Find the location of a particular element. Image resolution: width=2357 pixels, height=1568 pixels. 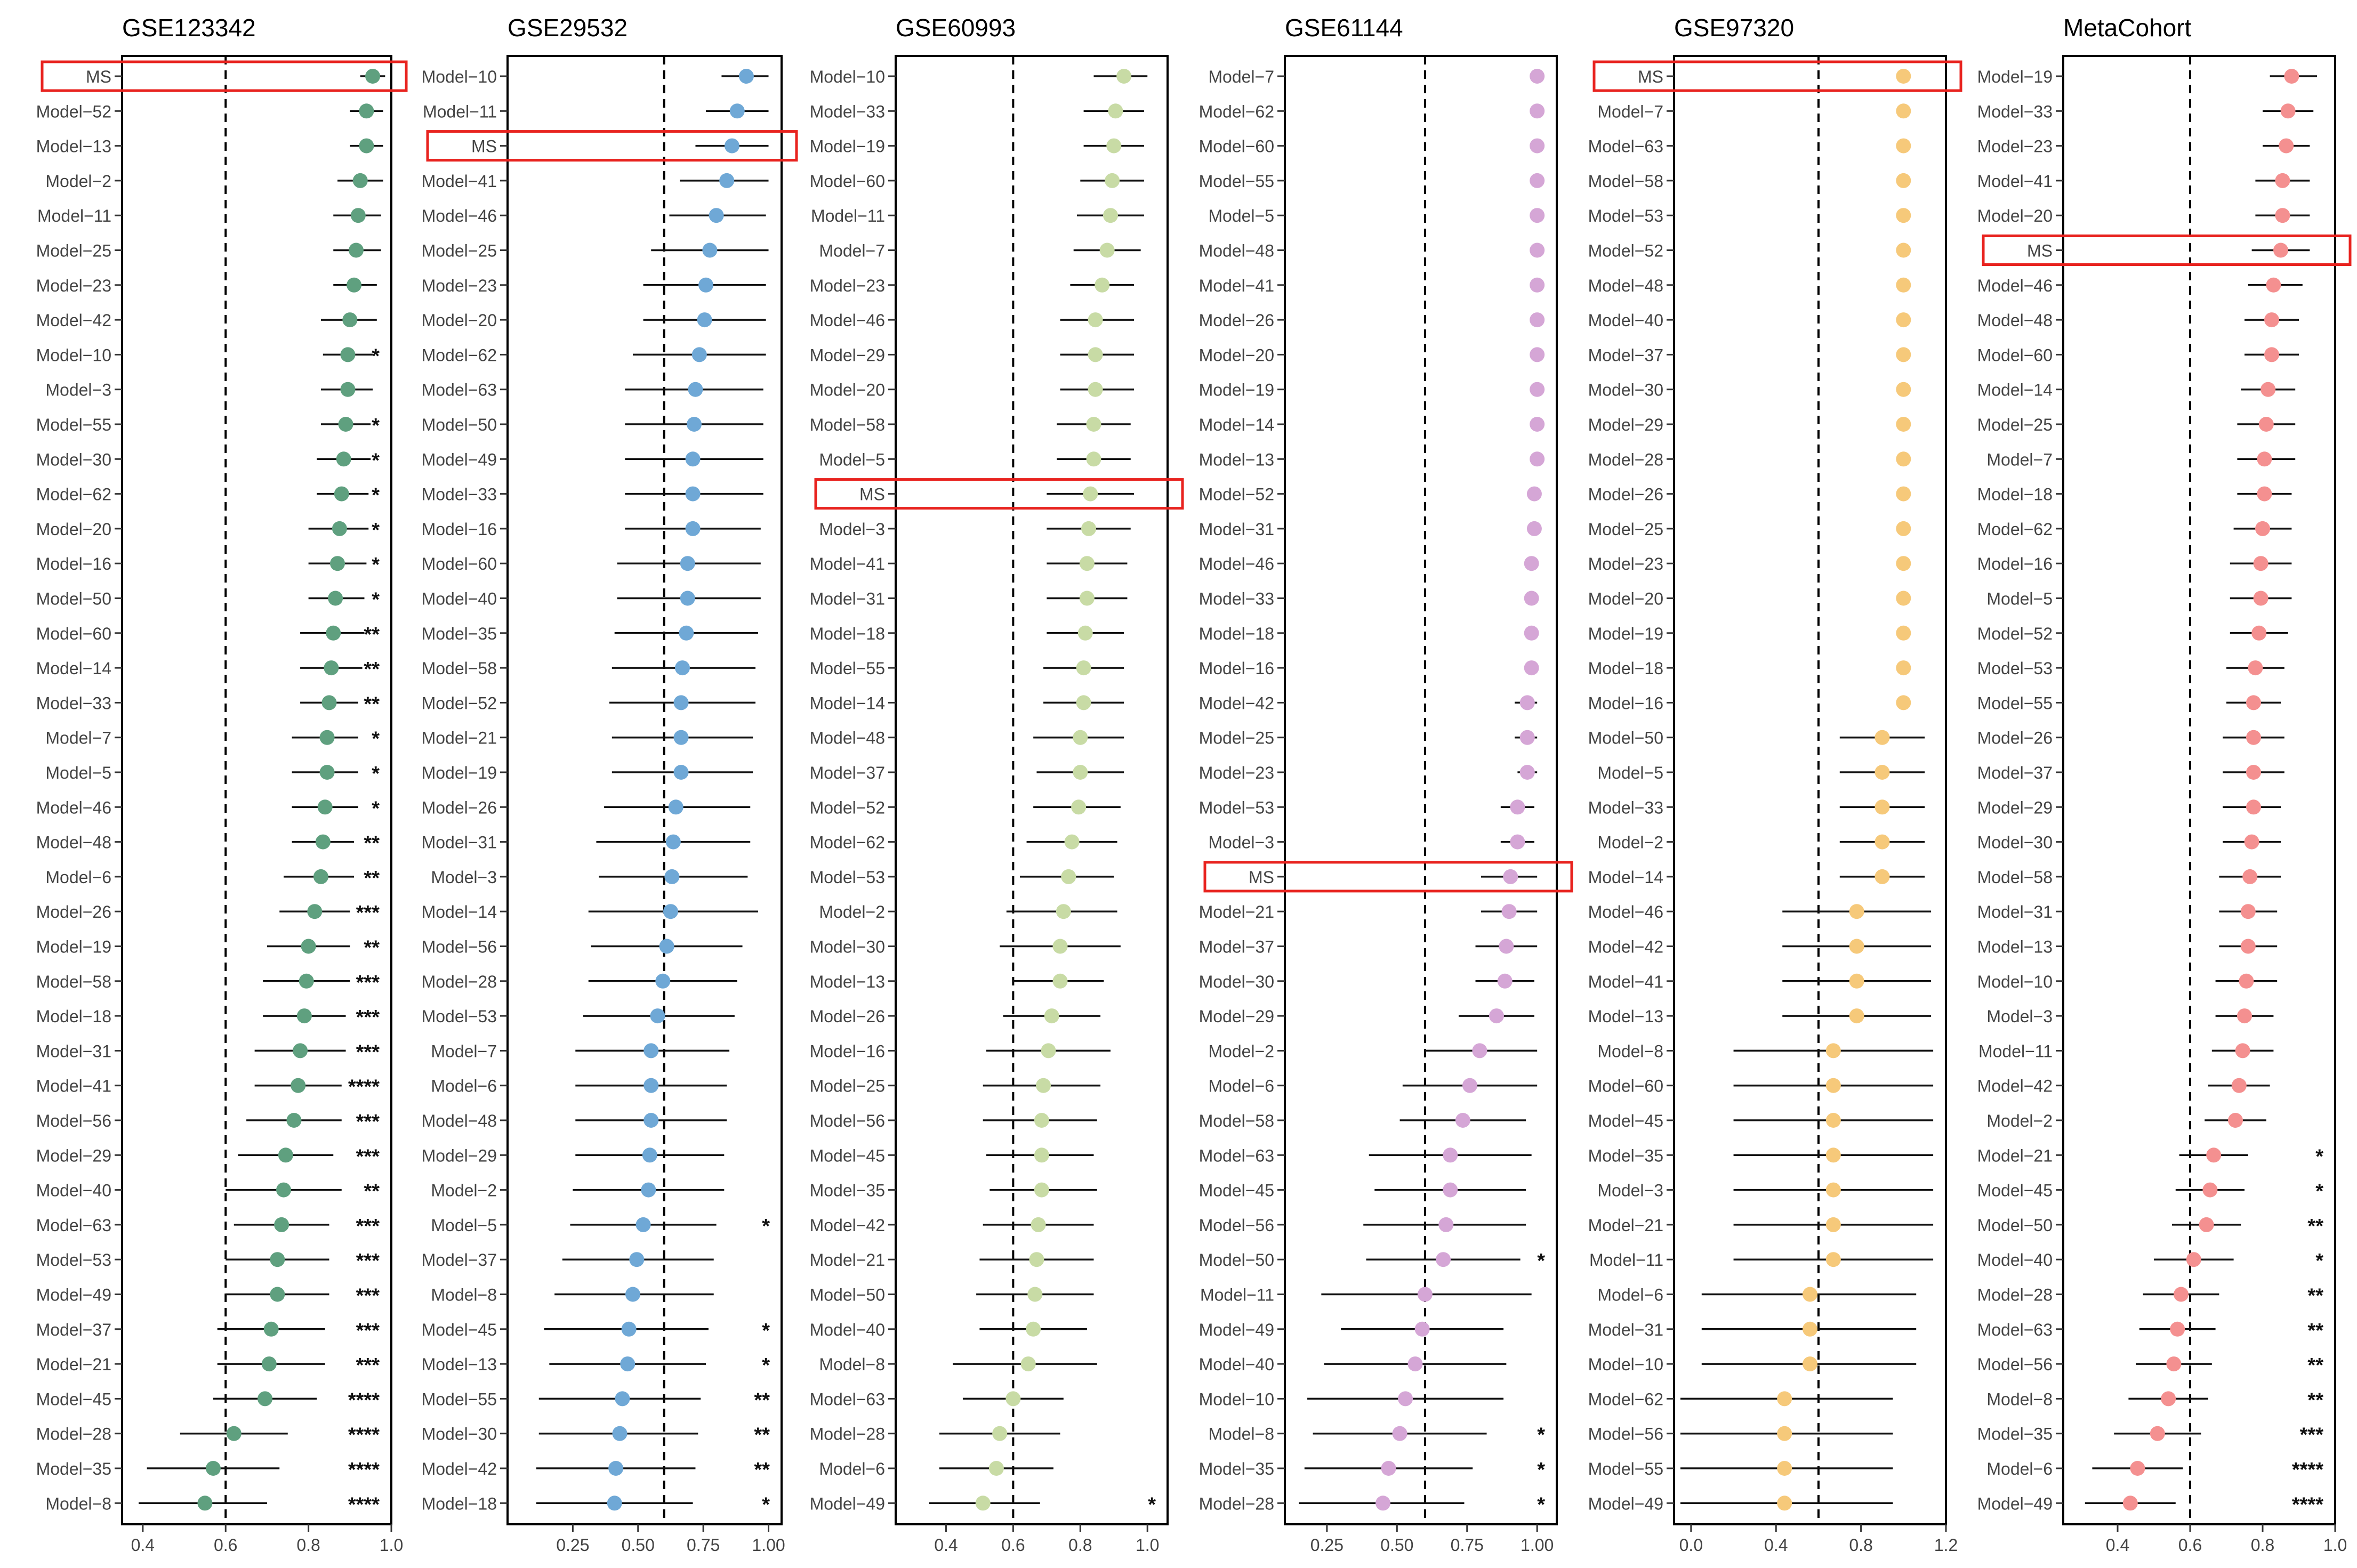

row-label: Model−50 is located at coordinates (1625, 738).